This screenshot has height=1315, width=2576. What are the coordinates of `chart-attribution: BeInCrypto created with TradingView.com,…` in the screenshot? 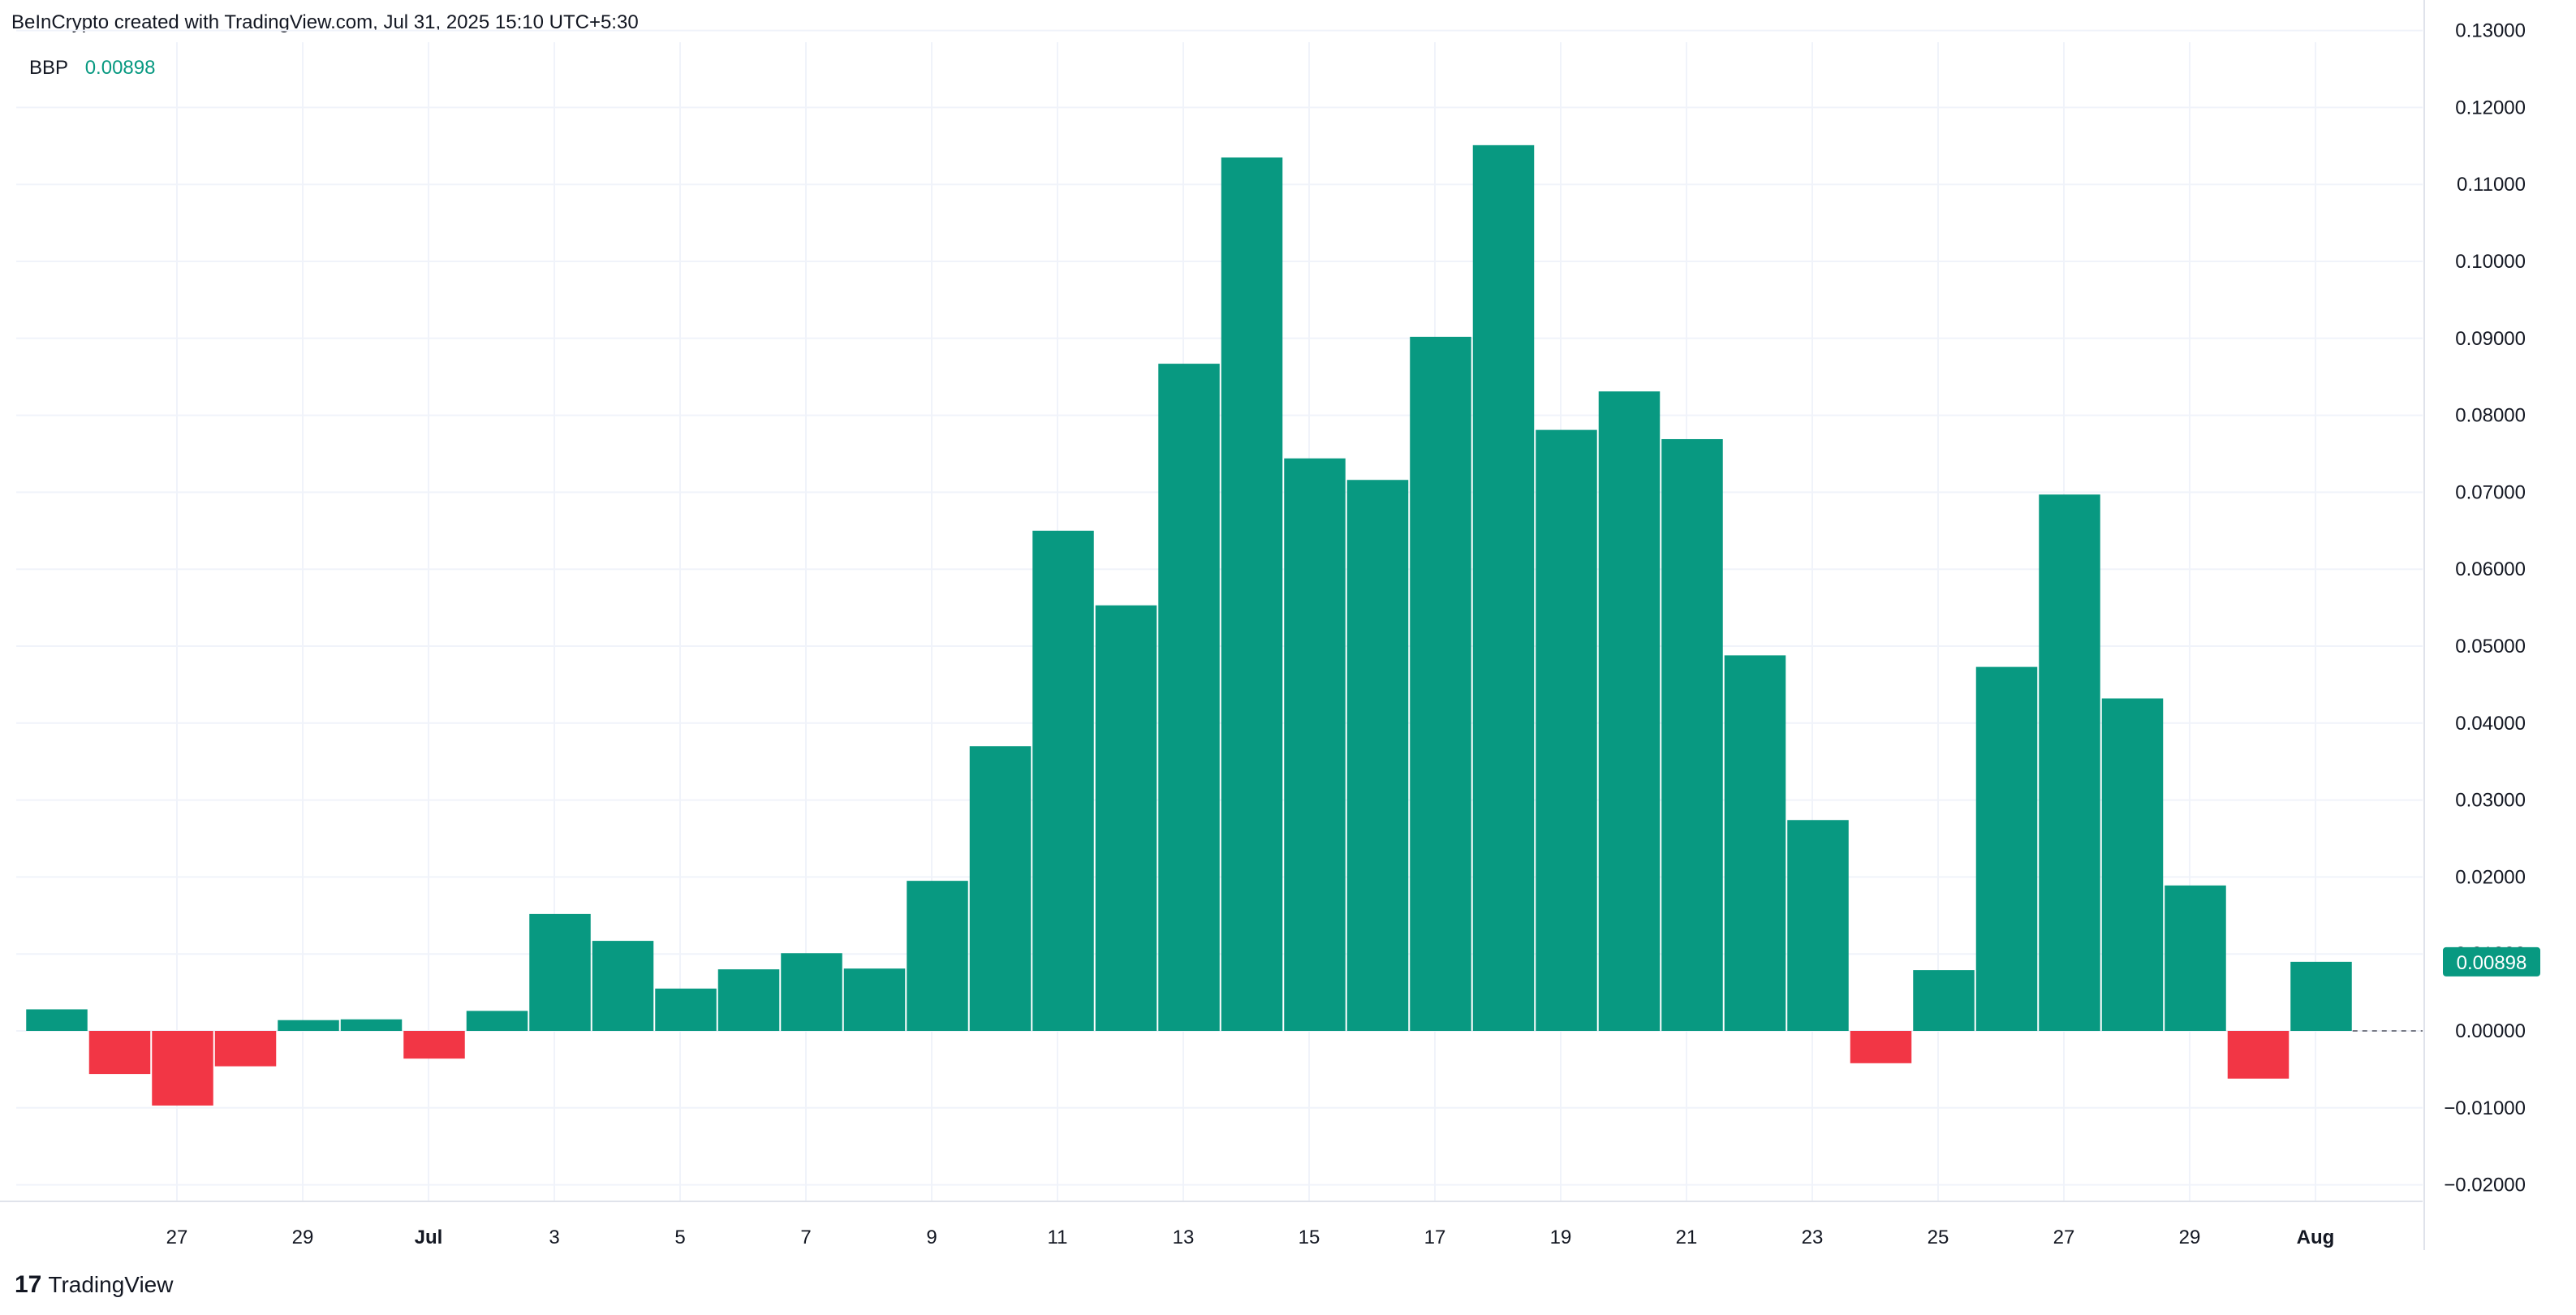 It's located at (325, 22).